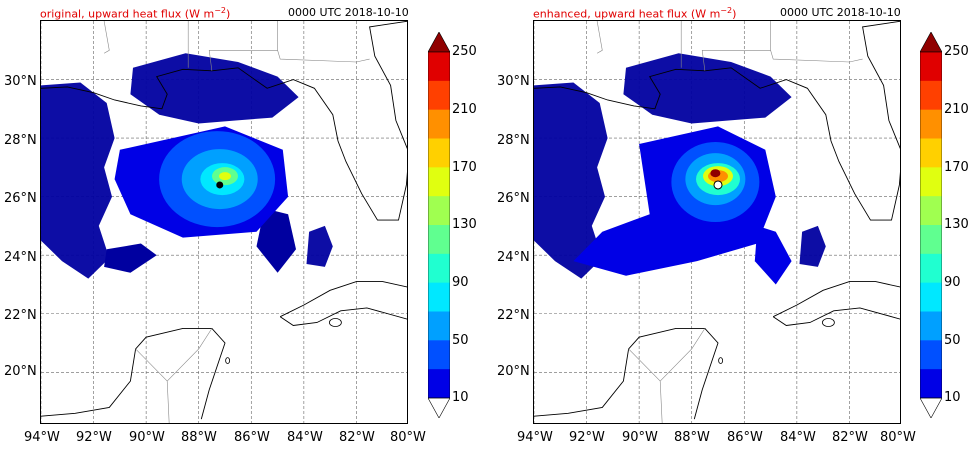  Describe the element at coordinates (20, 371) in the screenshot. I see `left-lat-tick-20: 20°N` at that location.